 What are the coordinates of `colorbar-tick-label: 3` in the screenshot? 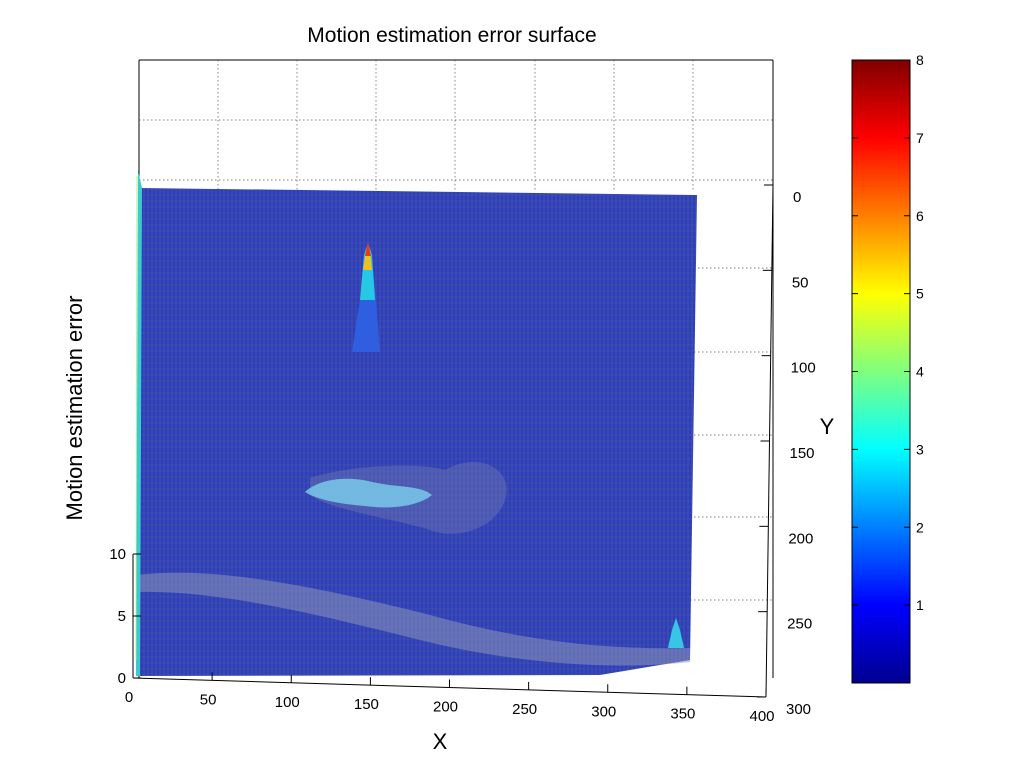 It's located at (920, 449).